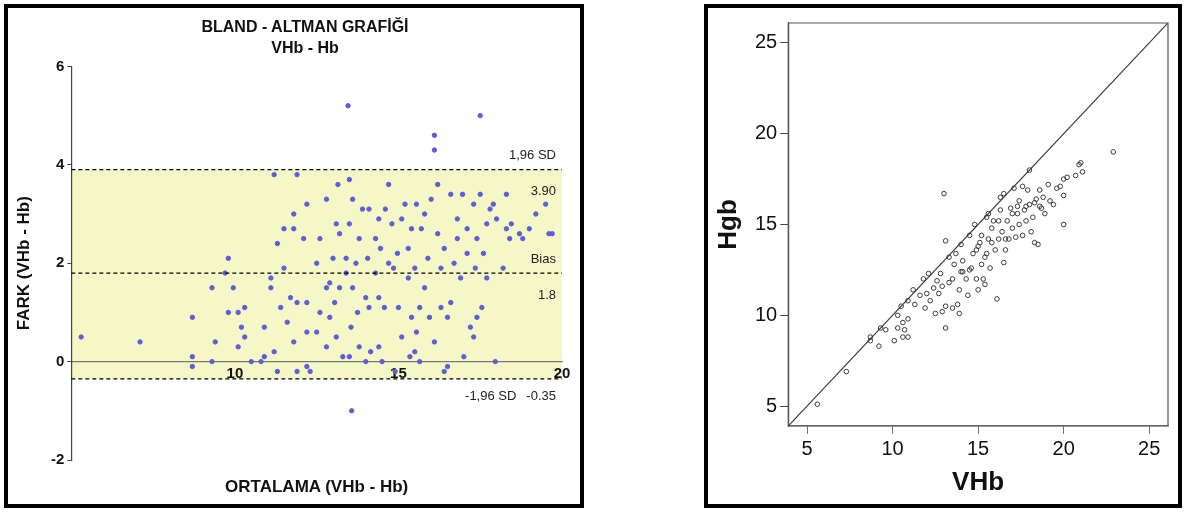 The image size is (1187, 523). I want to click on x-axis-title: VHb, so click(978, 481).